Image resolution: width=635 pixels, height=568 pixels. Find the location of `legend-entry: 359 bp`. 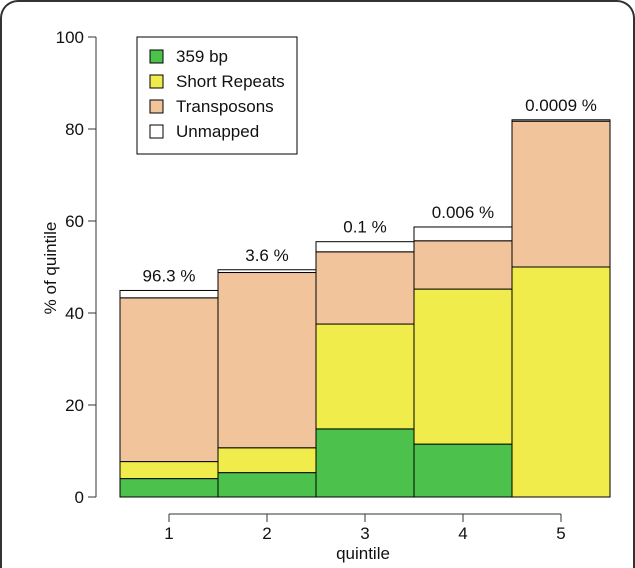

legend-entry: 359 bp is located at coordinates (202, 56).